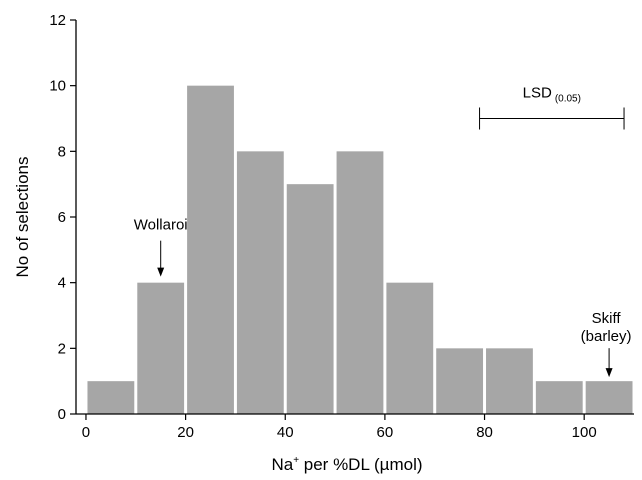  I want to click on wollaroi-annotation: Wollaroi, so click(161, 247).